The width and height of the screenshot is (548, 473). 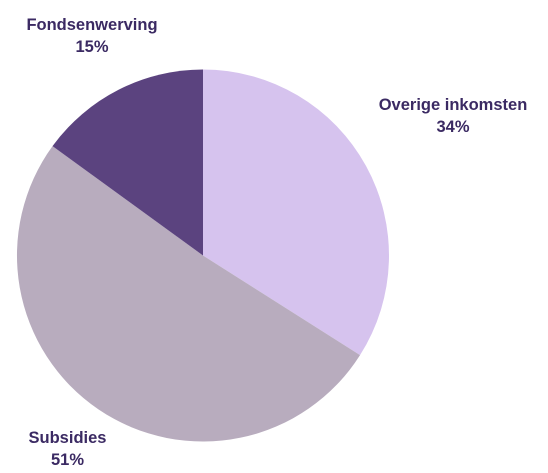 What do you see at coordinates (67, 438) in the screenshot?
I see `slice-label-name: Subsidies` at bounding box center [67, 438].